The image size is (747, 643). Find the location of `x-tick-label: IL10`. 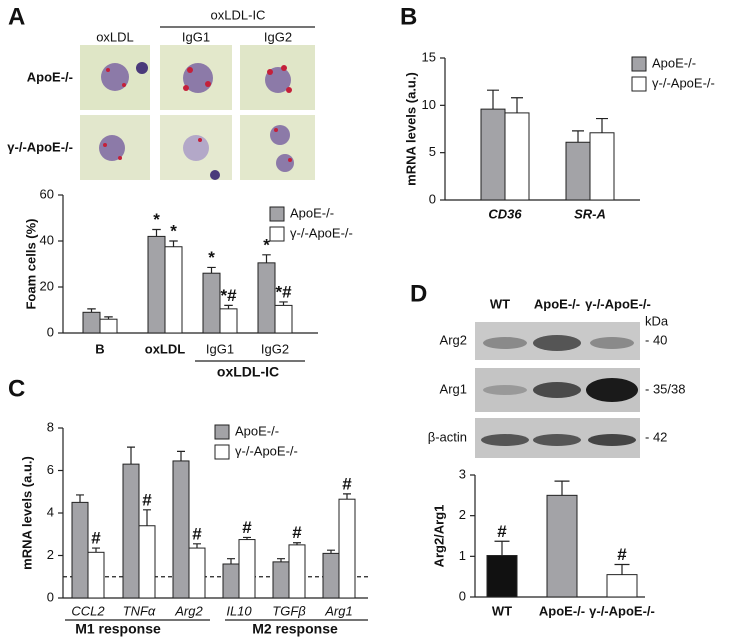

x-tick-label: IL10 is located at coordinates (239, 610).